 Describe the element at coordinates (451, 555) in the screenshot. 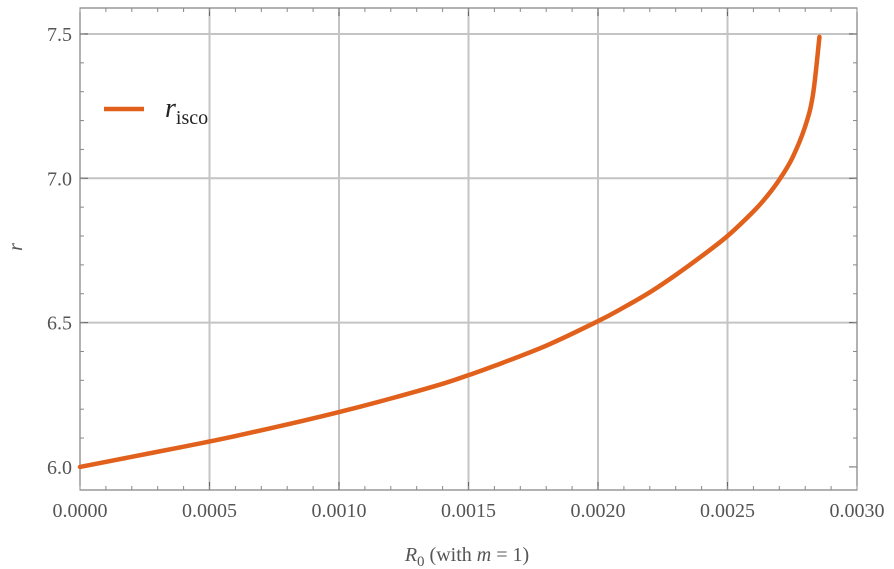

I see `x-axis-title-rest-1: (with` at that location.